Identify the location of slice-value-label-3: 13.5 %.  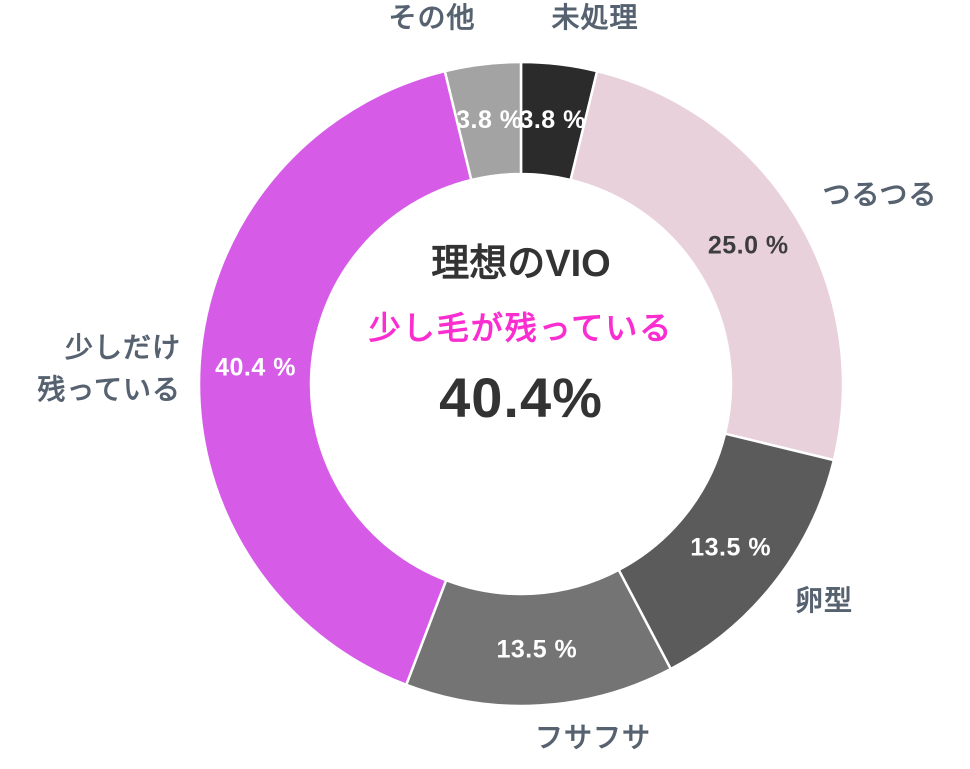
(536, 650).